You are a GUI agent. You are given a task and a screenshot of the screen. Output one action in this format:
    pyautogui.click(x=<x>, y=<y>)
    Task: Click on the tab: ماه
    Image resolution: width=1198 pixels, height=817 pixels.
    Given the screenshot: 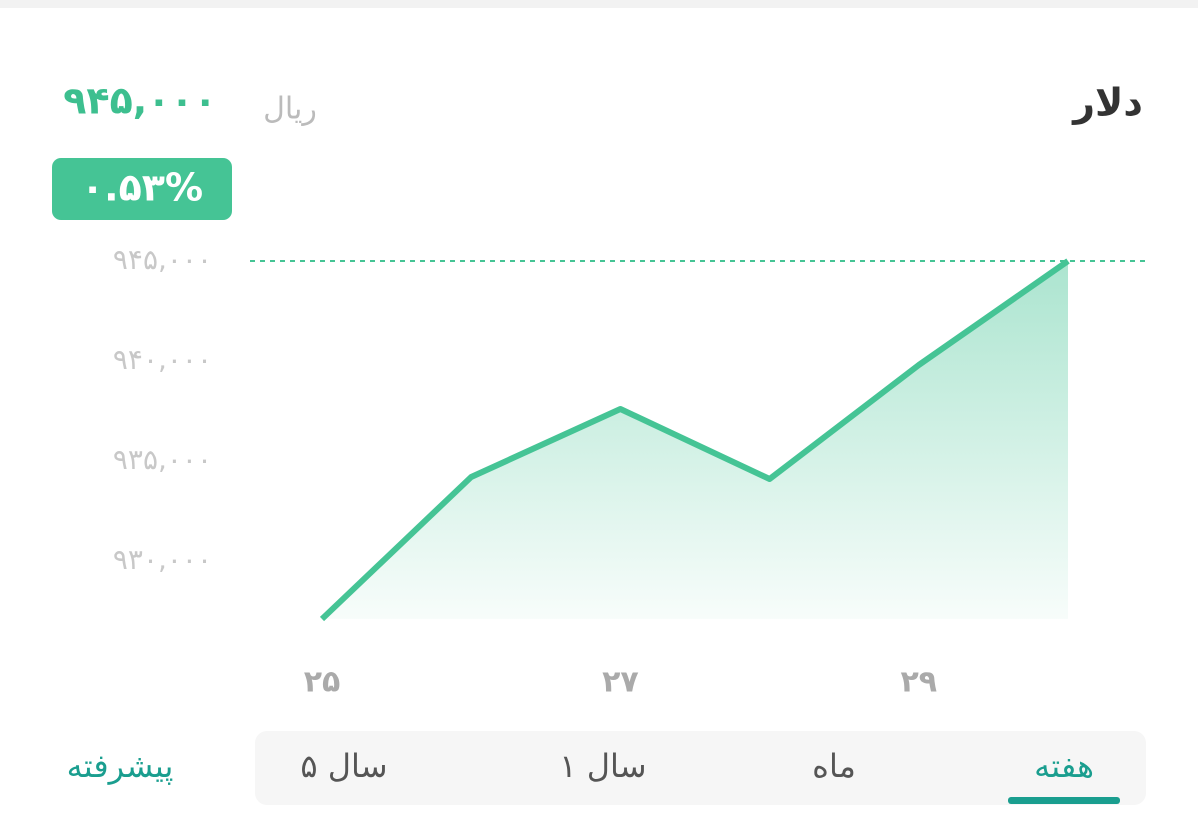 What is the action you would take?
    pyautogui.click(x=834, y=766)
    